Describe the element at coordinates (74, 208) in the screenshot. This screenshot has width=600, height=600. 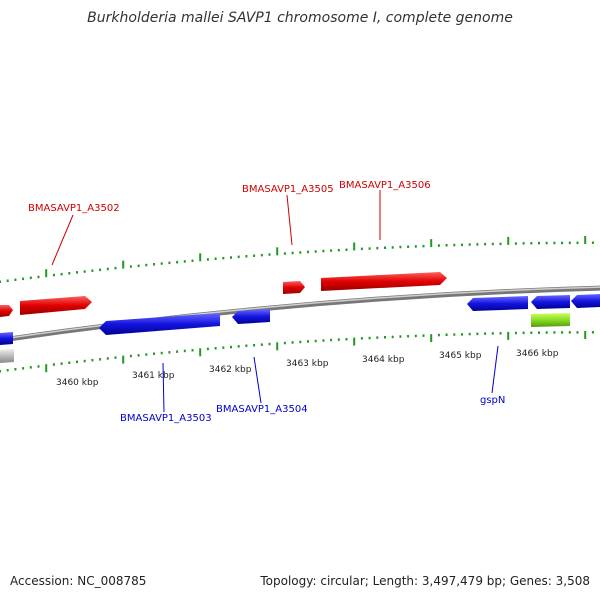
I see `gene-label-bmasavp1-a3502: BMASAVP1_A3502` at that location.